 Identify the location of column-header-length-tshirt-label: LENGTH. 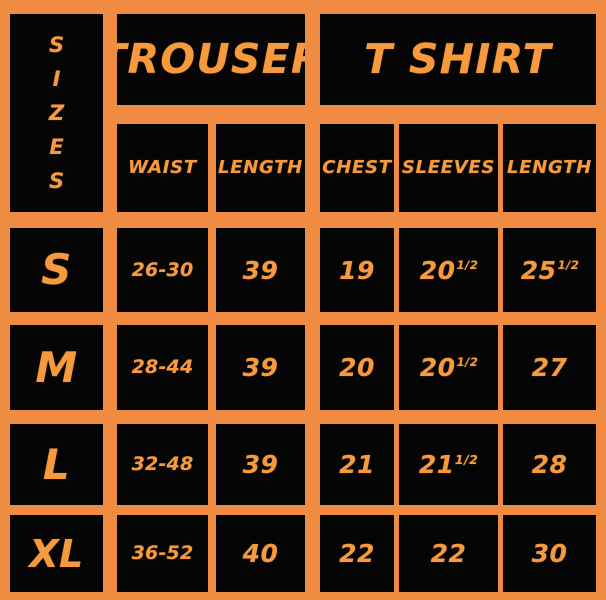
(549, 167).